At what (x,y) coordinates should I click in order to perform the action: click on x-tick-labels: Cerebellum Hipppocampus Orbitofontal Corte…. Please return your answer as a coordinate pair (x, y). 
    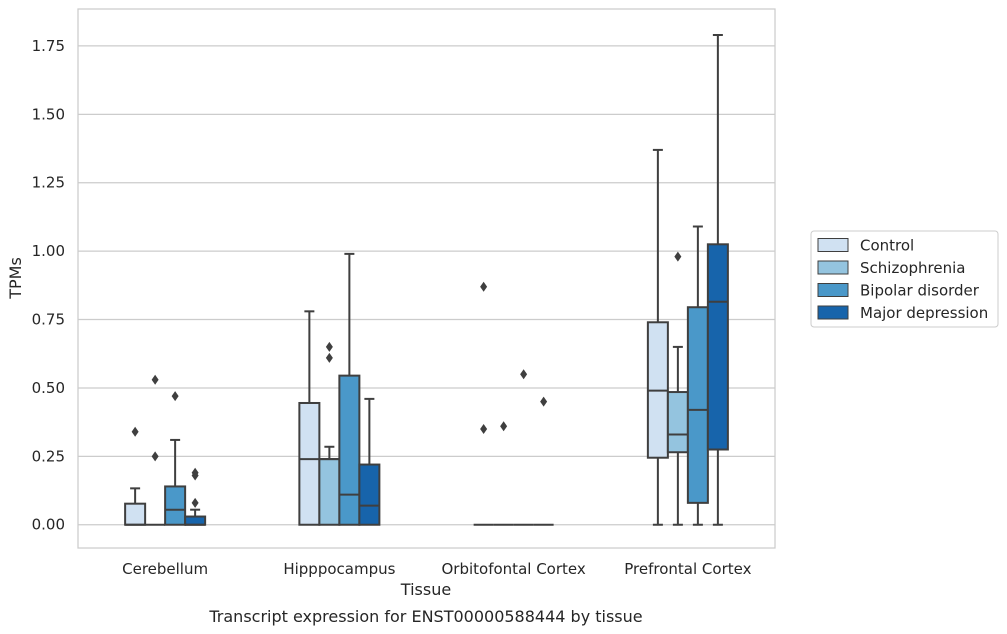
    Looking at the image, I should click on (436, 569).